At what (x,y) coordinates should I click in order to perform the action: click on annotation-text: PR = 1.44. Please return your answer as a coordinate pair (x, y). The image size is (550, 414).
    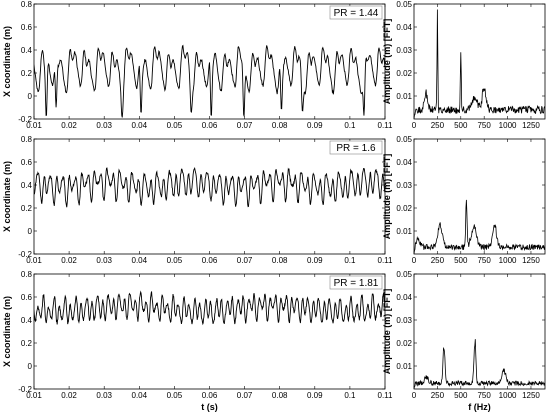
    Looking at the image, I should click on (356, 13).